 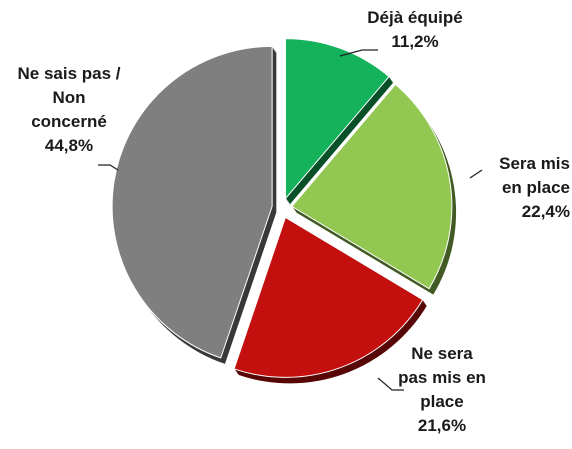 What do you see at coordinates (442, 425) in the screenshot?
I see `value-label: 21,6%` at bounding box center [442, 425].